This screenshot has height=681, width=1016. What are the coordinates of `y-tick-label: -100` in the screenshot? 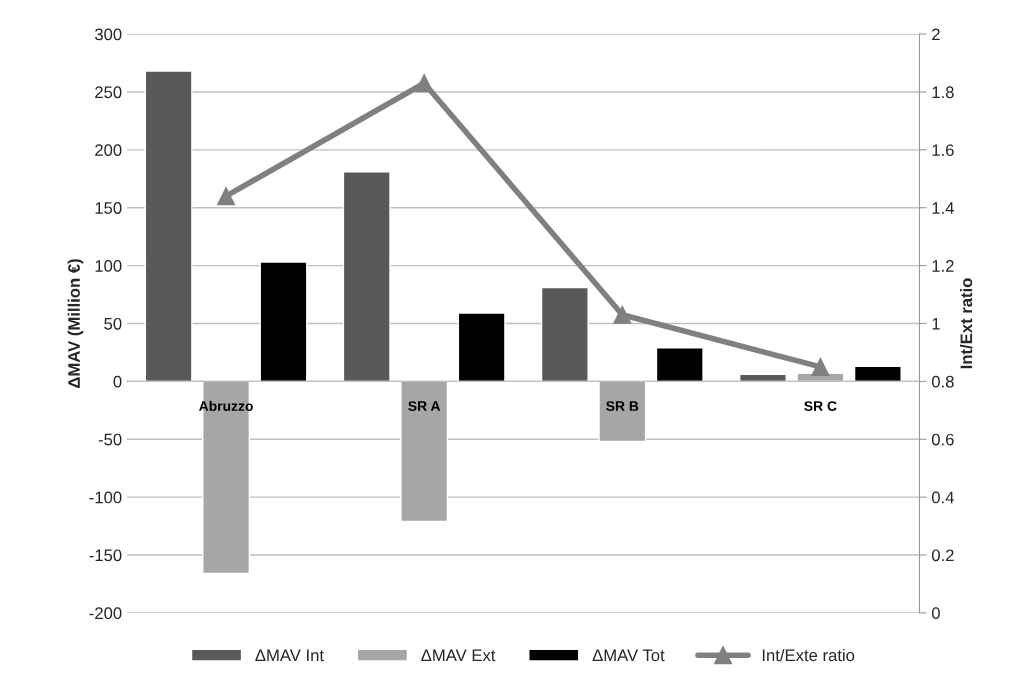 It's located at (105, 497).